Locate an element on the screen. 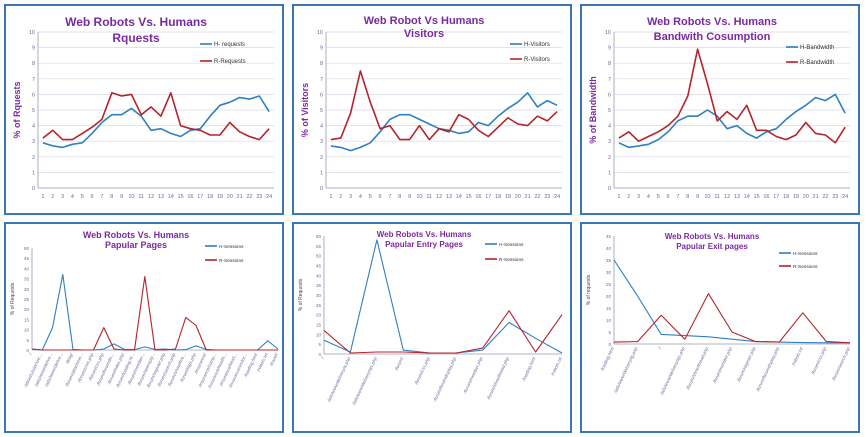  x-tick-label: 4 is located at coordinates (648, 197).